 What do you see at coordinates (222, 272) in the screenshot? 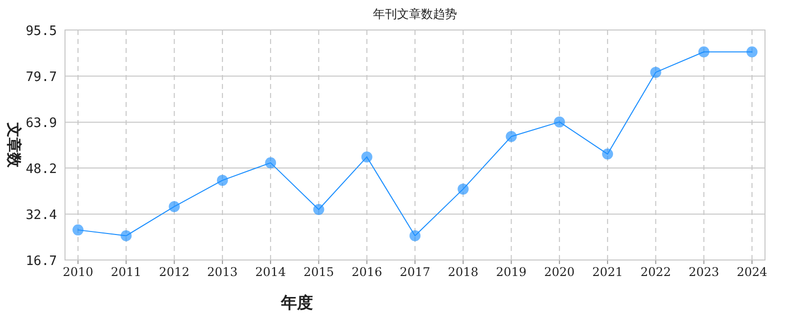
I see `x-tick-label: 2013` at bounding box center [222, 272].